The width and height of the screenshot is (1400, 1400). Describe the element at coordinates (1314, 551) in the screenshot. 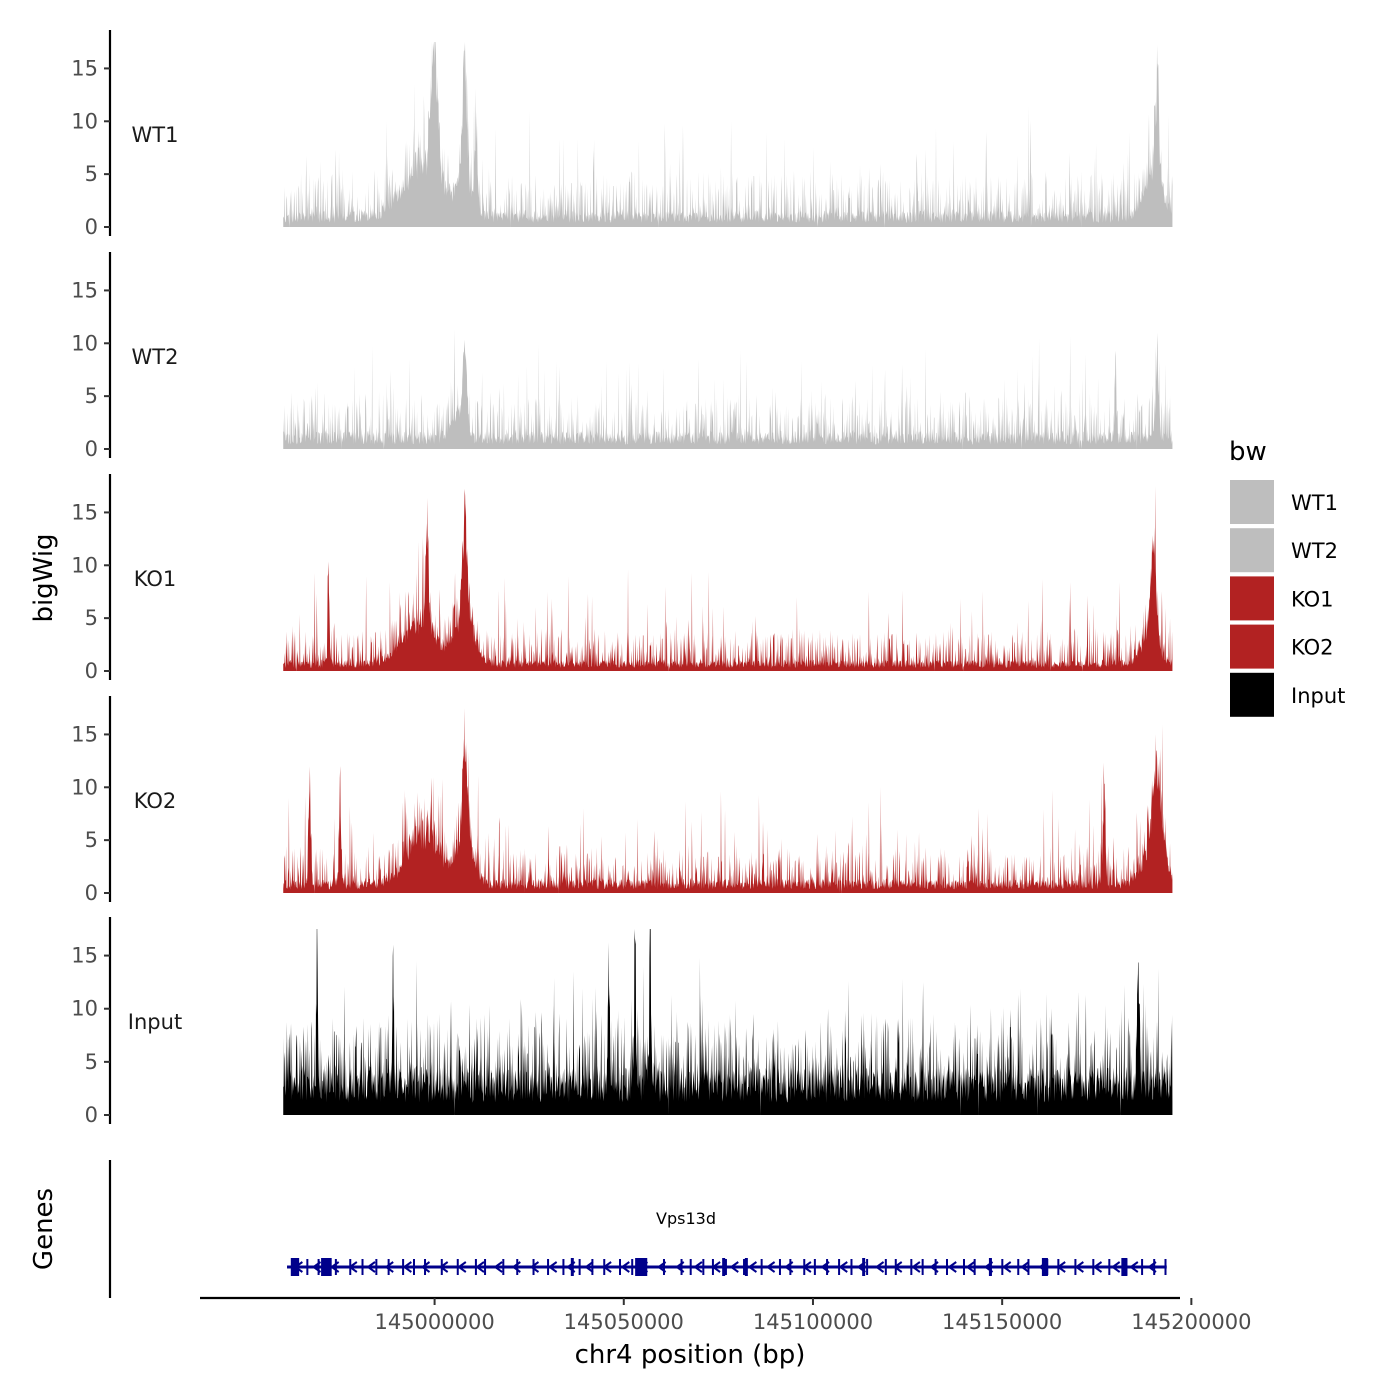

I see `legend-label-wt2: WT2` at that location.